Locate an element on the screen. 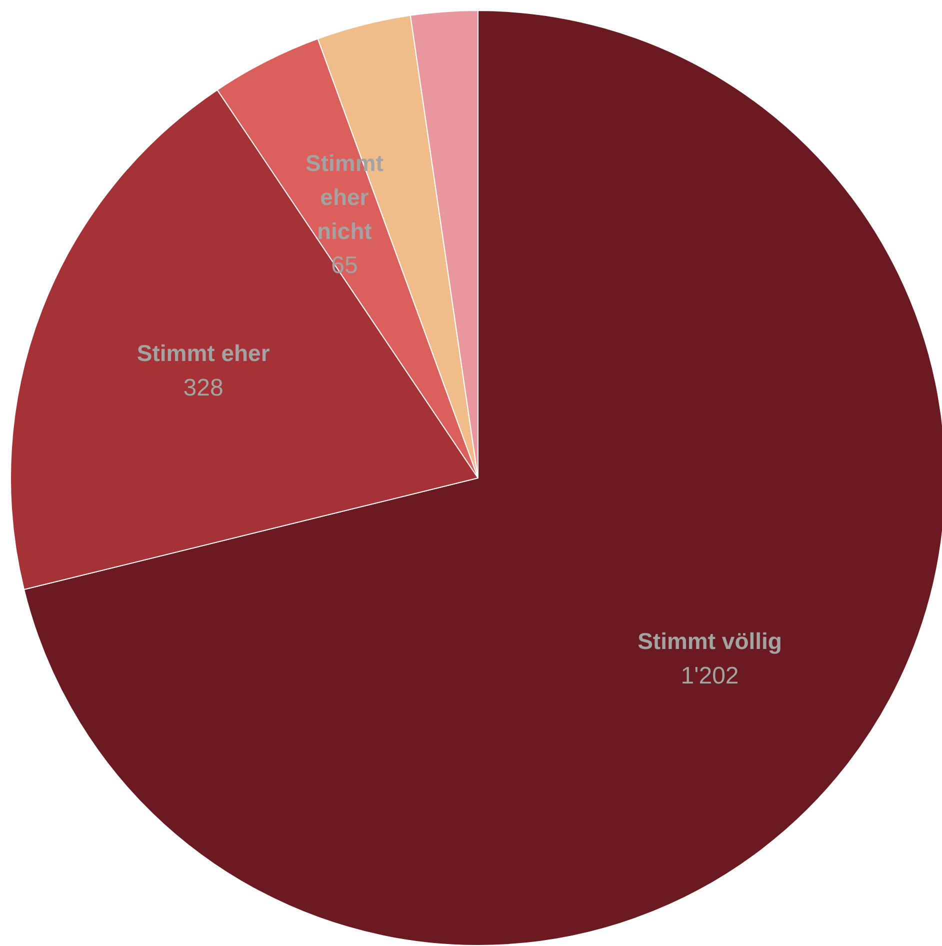 Image resolution: width=942 pixels, height=946 pixels. data-label: 328 is located at coordinates (203, 388).